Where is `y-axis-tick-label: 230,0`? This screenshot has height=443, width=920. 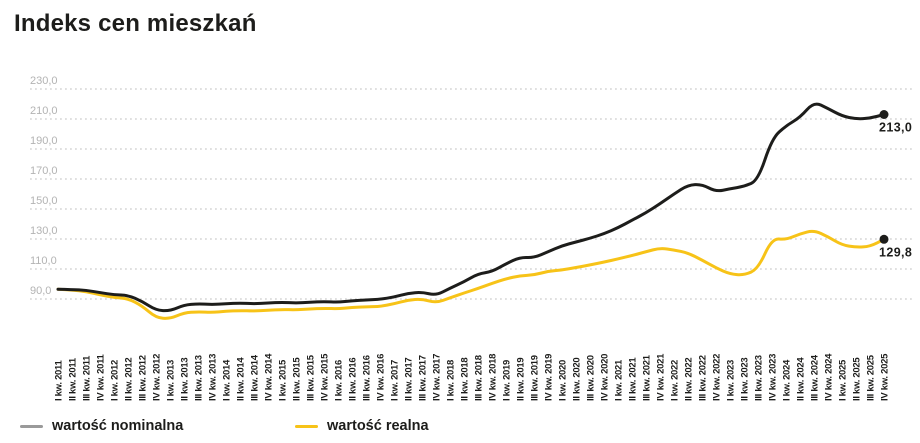 y-axis-tick-label: 230,0 is located at coordinates (44, 81).